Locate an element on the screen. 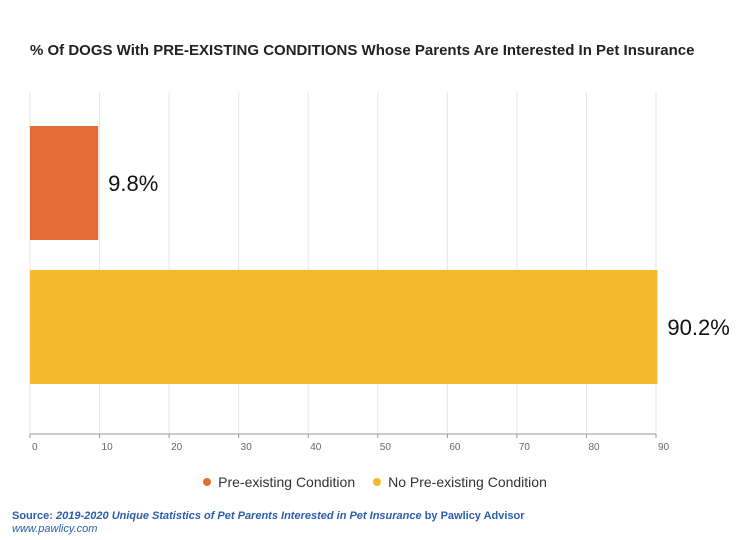  x-tick-label-60: 60 is located at coordinates (455, 447).